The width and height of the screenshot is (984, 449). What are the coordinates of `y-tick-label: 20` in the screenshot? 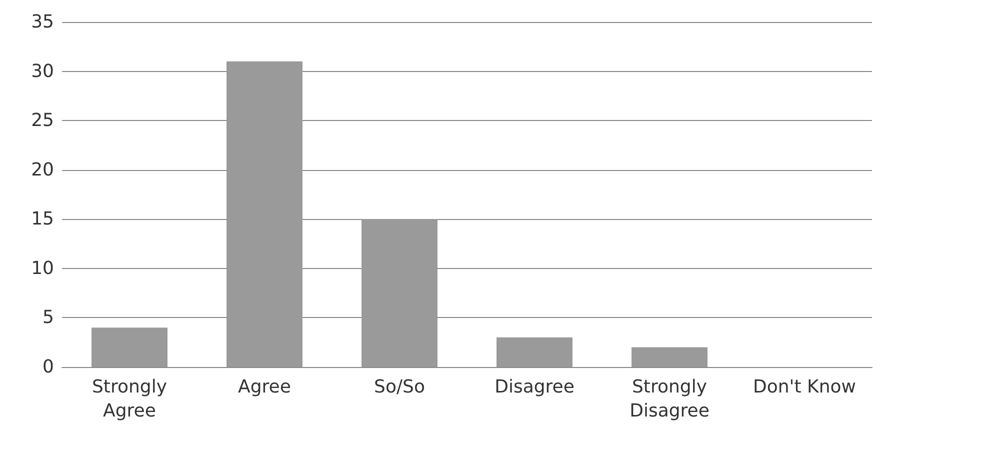 It's located at (42, 169).